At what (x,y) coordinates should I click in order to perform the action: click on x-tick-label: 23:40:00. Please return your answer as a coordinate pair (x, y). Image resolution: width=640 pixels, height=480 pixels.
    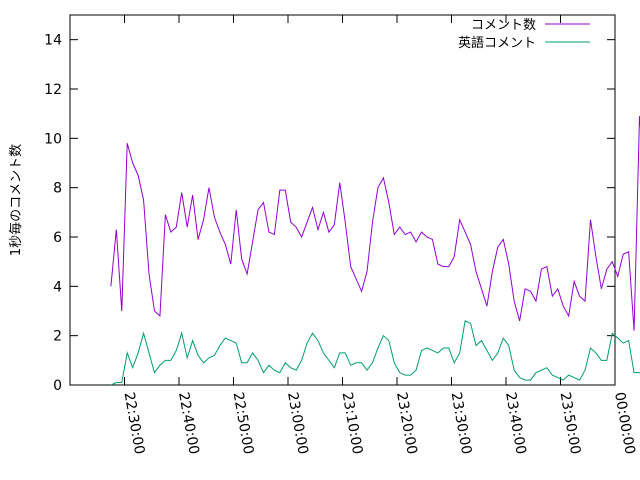
    Looking at the image, I should click on (515, 423).